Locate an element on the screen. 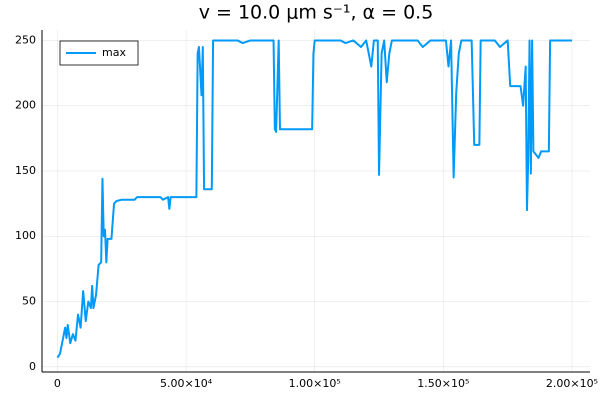 Image resolution: width=600 pixels, height=400 pixels. x-tick-label: 1.50×10⁵ is located at coordinates (443, 383).